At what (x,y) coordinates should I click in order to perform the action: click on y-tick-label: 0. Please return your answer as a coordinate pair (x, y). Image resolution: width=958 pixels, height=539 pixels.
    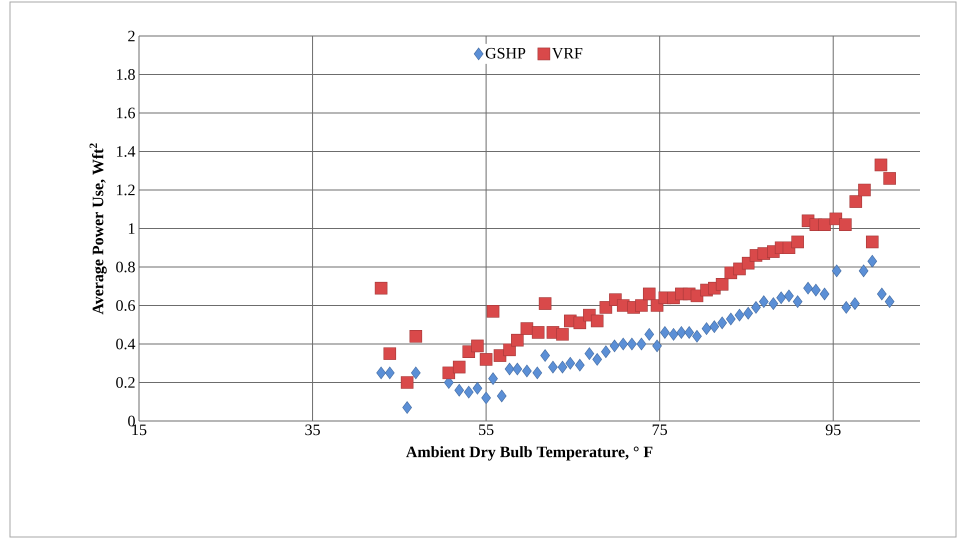
    Looking at the image, I should click on (131, 421).